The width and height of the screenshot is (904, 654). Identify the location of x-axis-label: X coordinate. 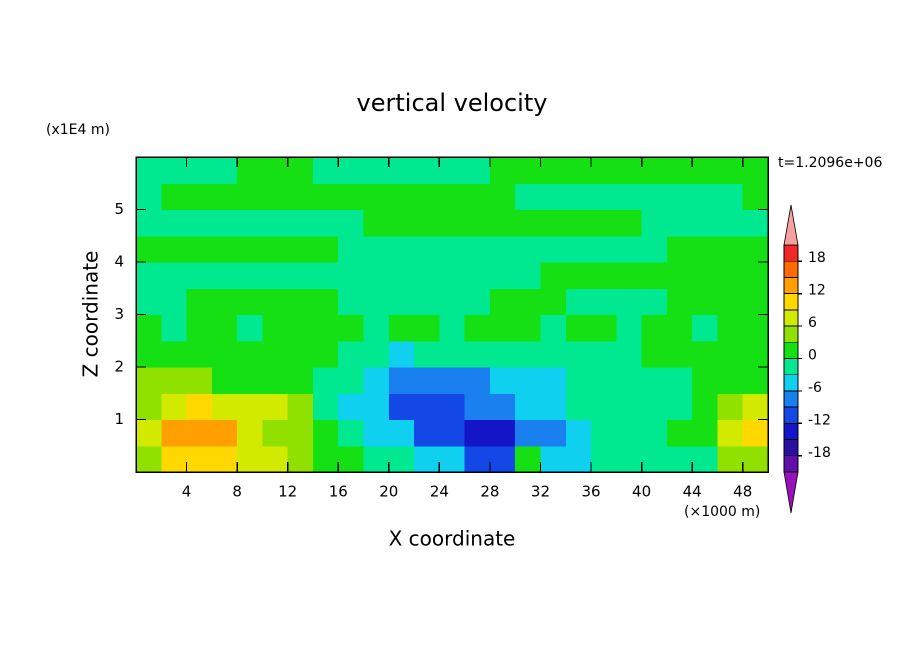
(452, 539).